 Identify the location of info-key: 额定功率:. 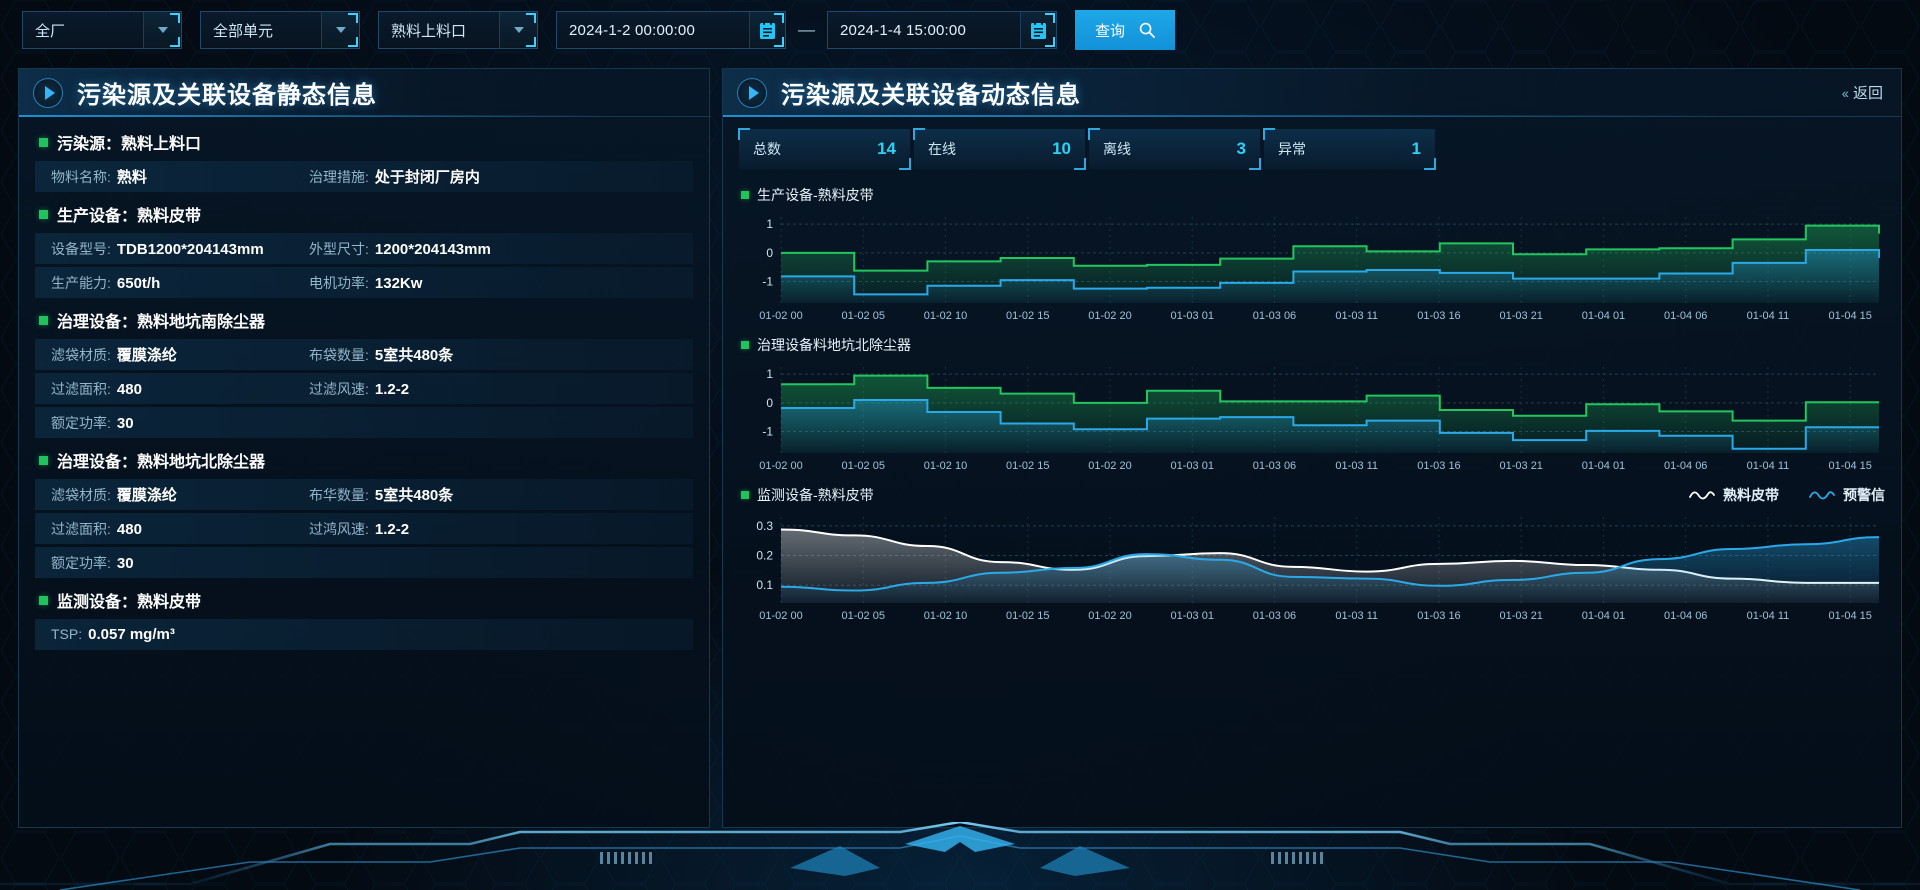
(81, 422).